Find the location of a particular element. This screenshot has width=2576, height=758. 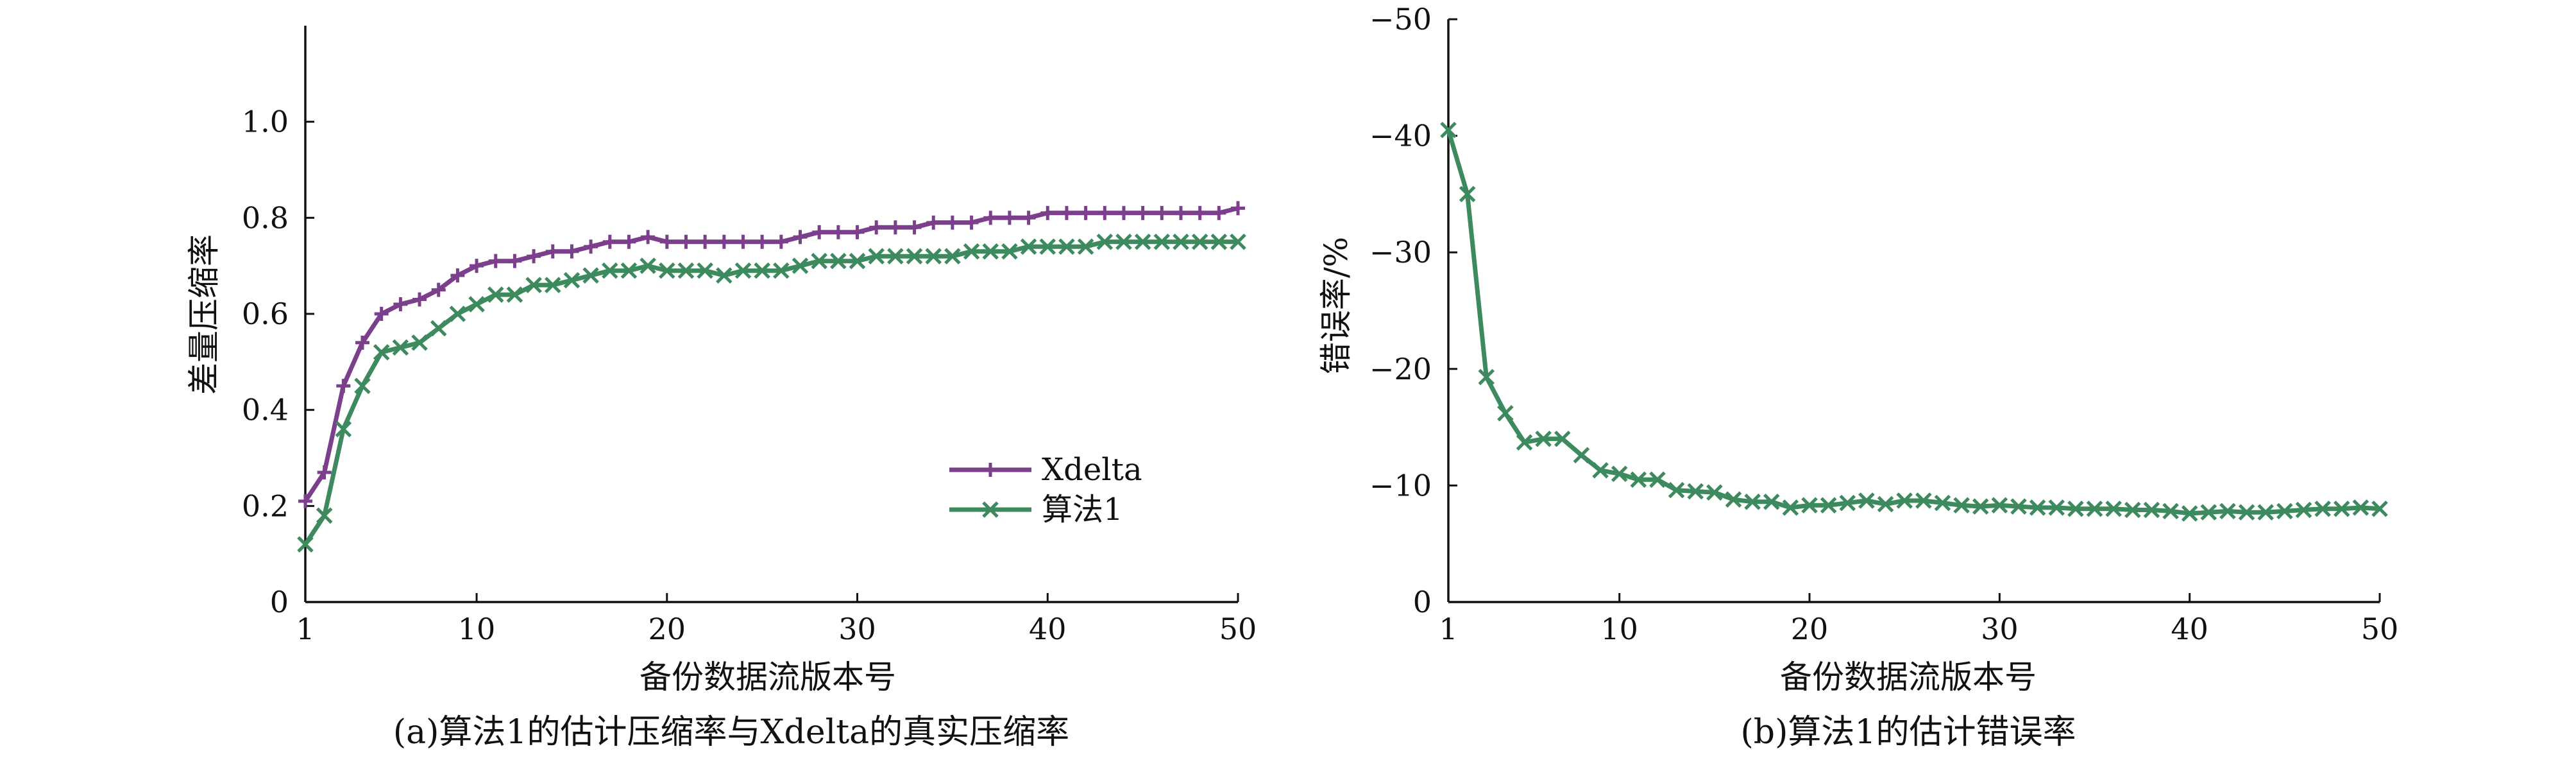

chart-b-series-0-point-28-d2 is located at coordinates (1961, 505).